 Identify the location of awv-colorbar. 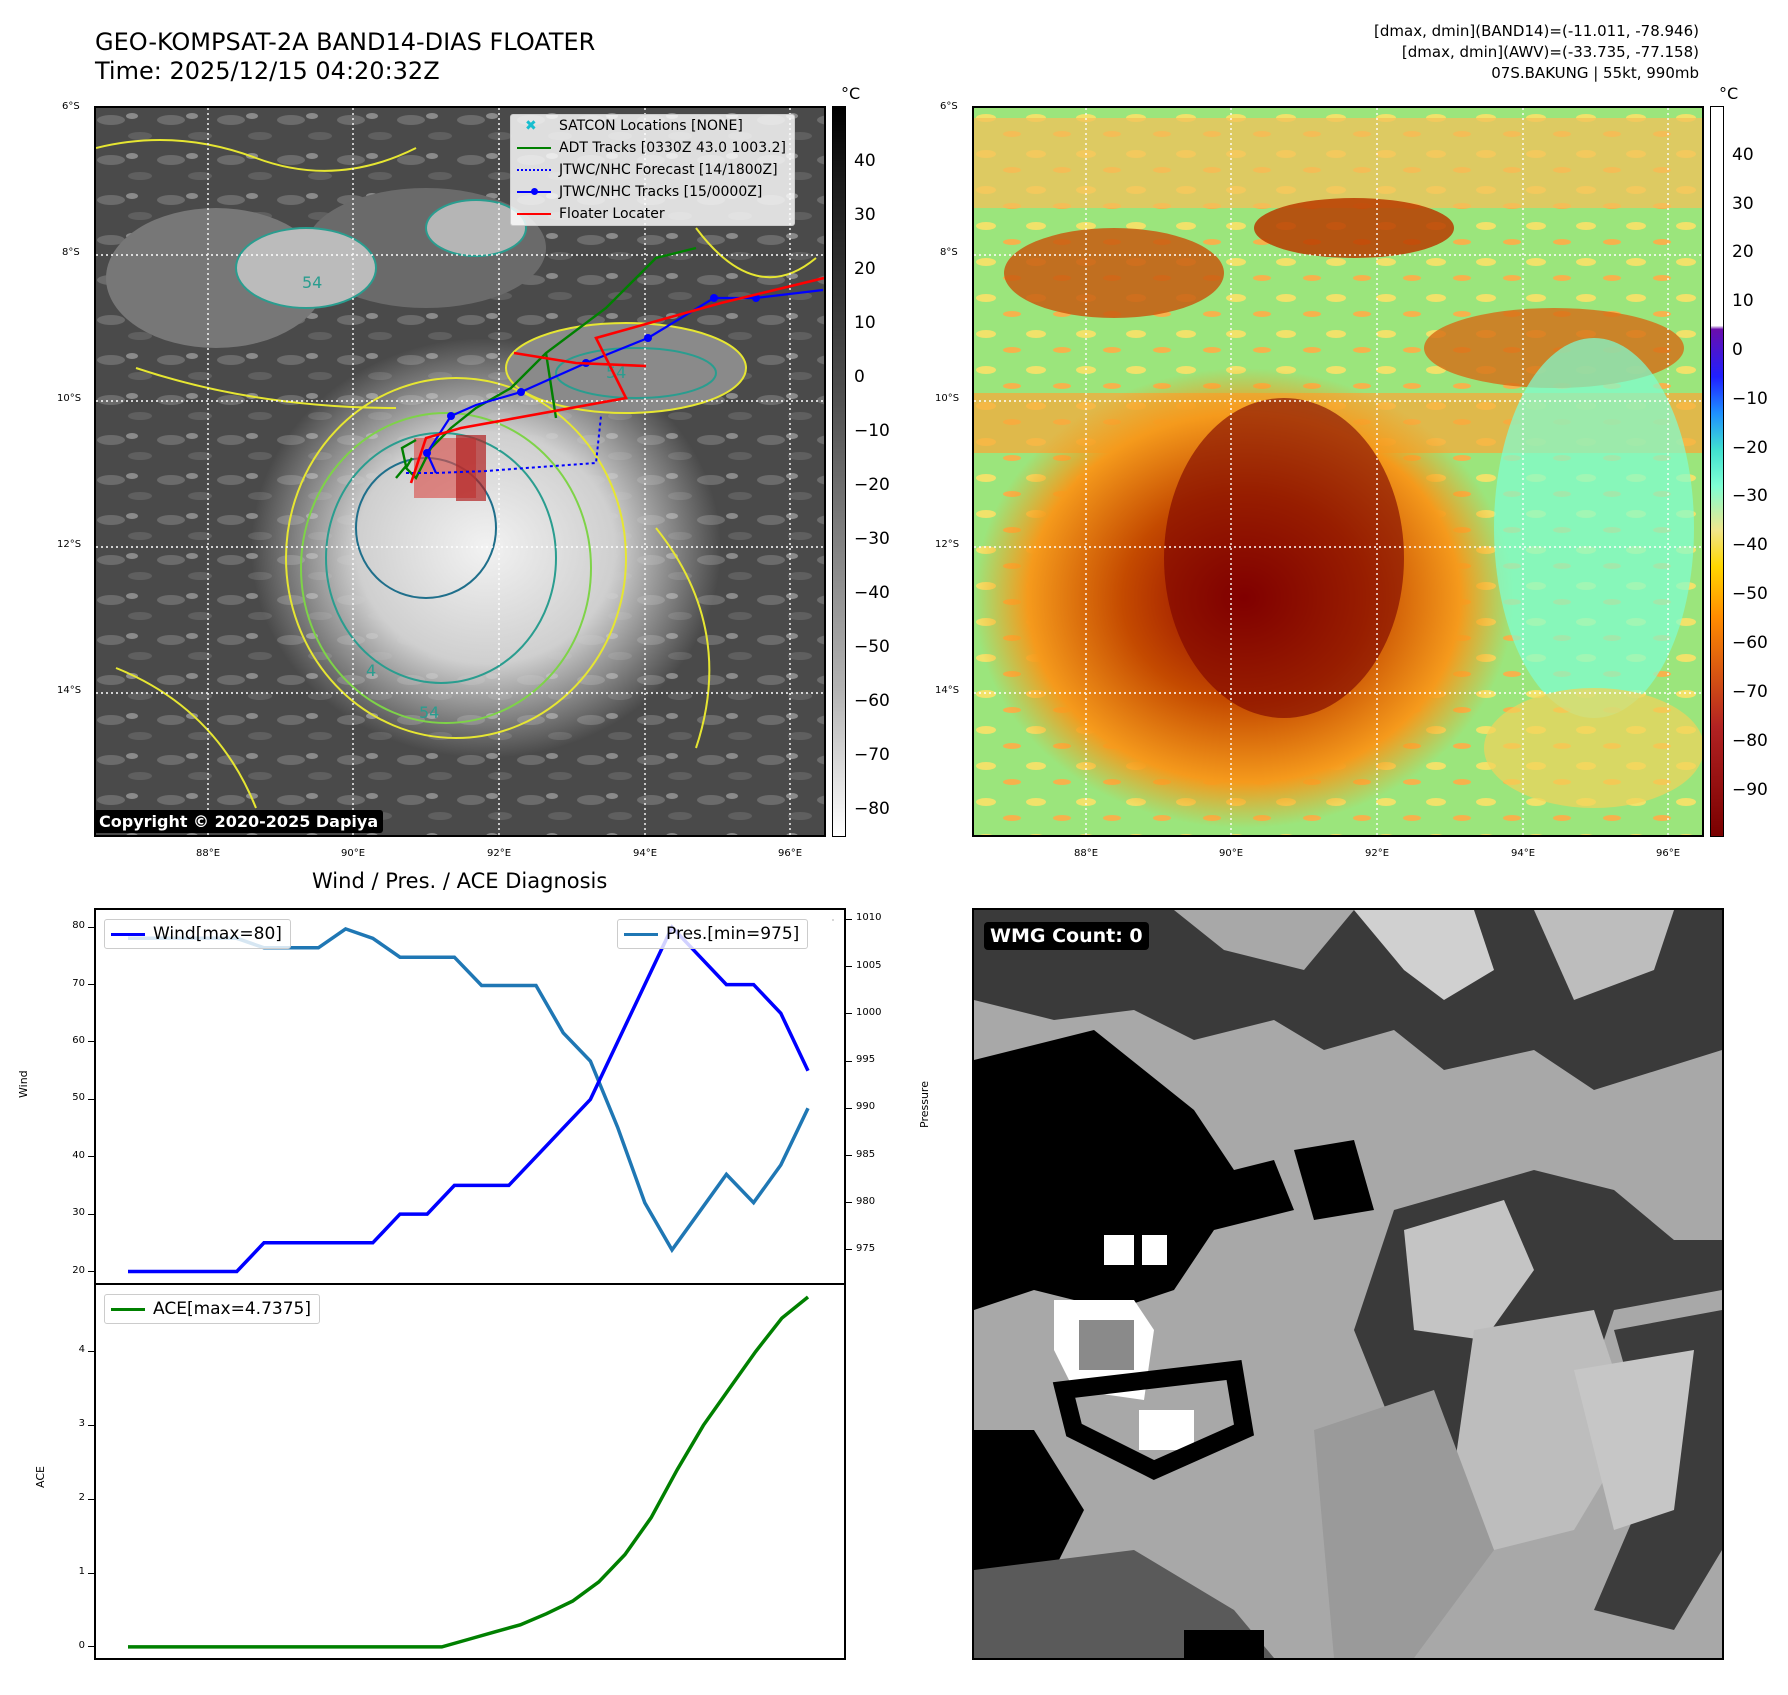
(1717, 471).